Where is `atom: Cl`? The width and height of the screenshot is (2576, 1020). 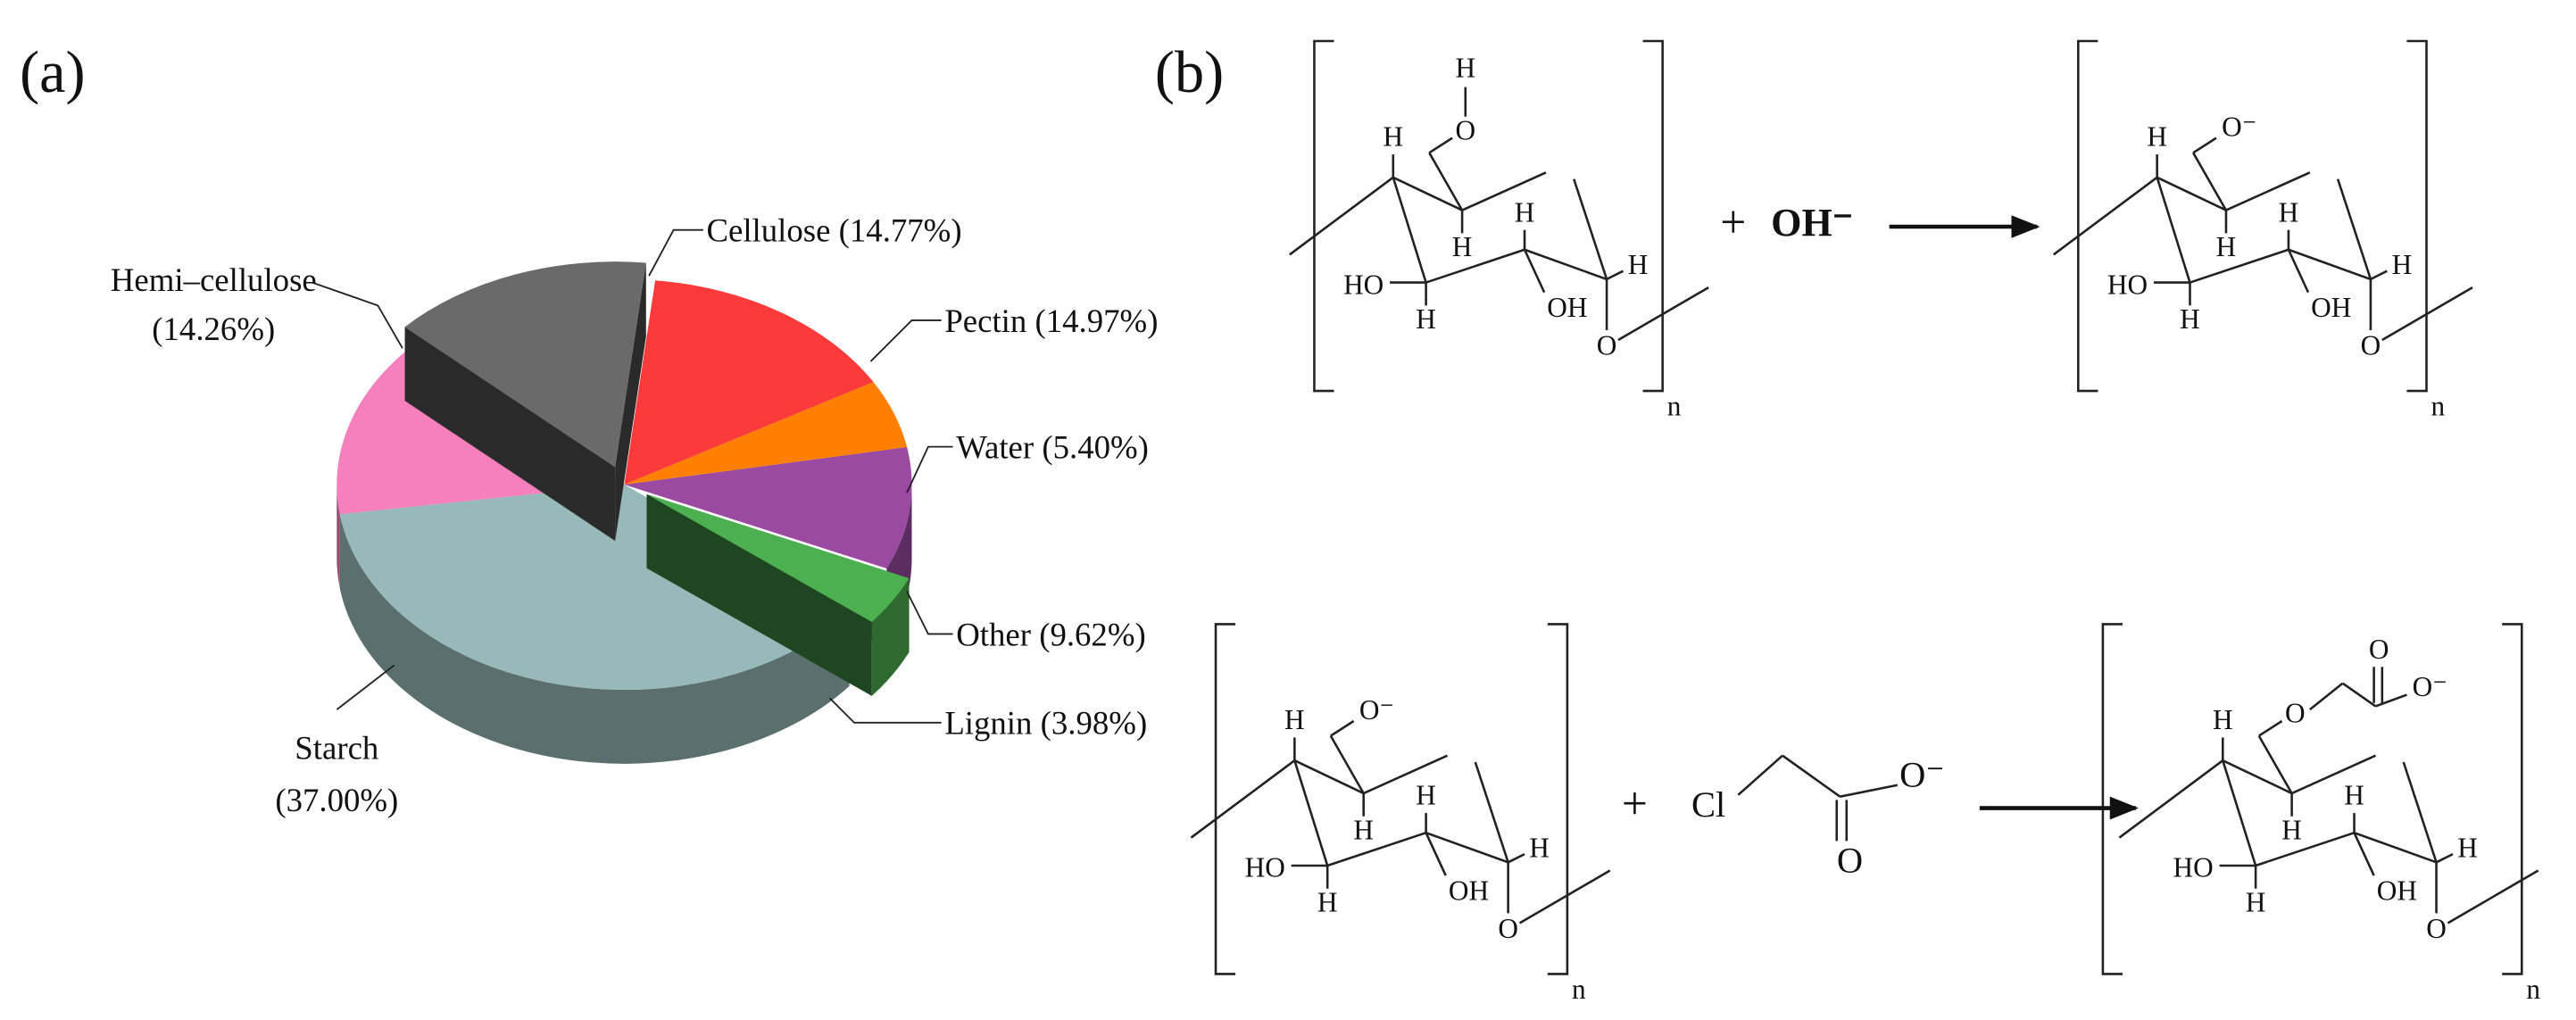
atom: Cl is located at coordinates (1708, 804).